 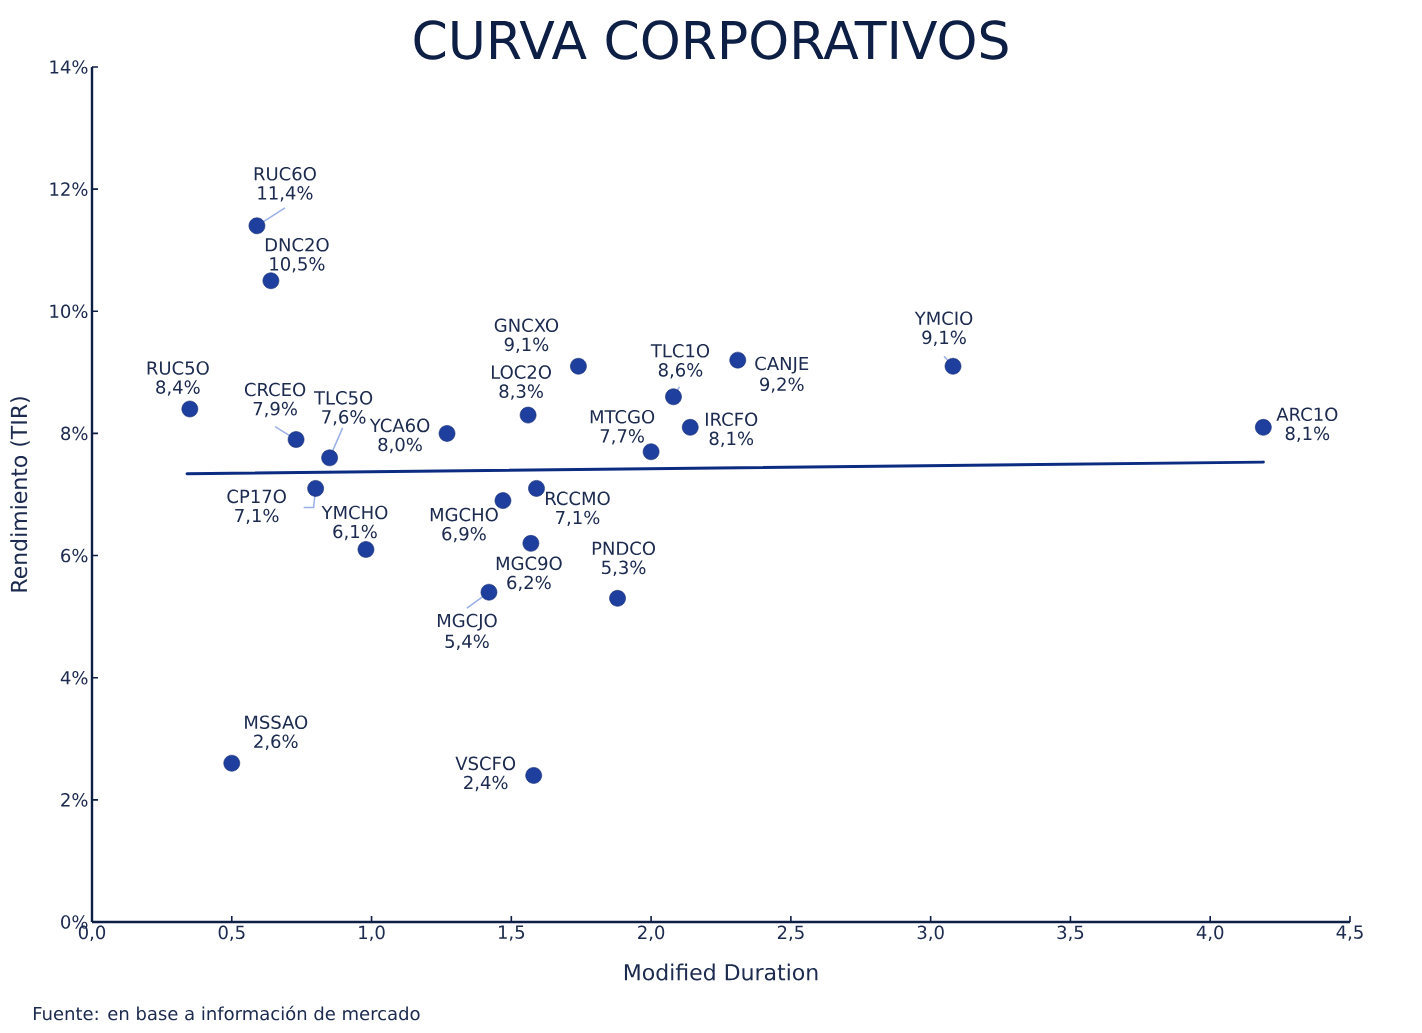 What do you see at coordinates (521, 392) in the screenshot?
I see `data-label: 8,3%` at bounding box center [521, 392].